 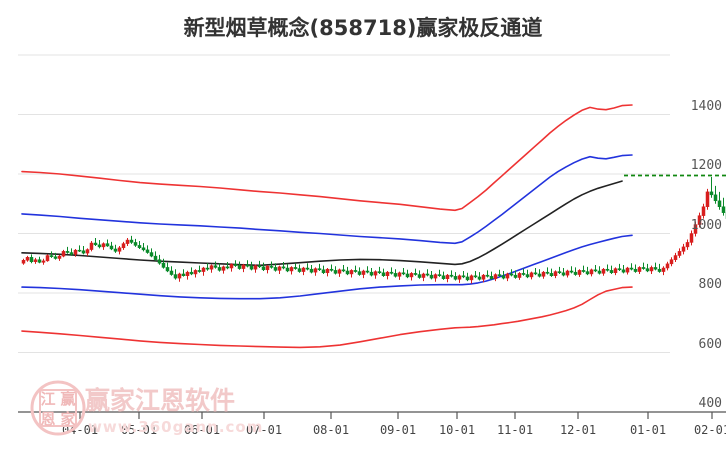 What do you see at coordinates (648, 430) in the screenshot?
I see `x-tick-label-01-01: 01-01` at bounding box center [648, 430].